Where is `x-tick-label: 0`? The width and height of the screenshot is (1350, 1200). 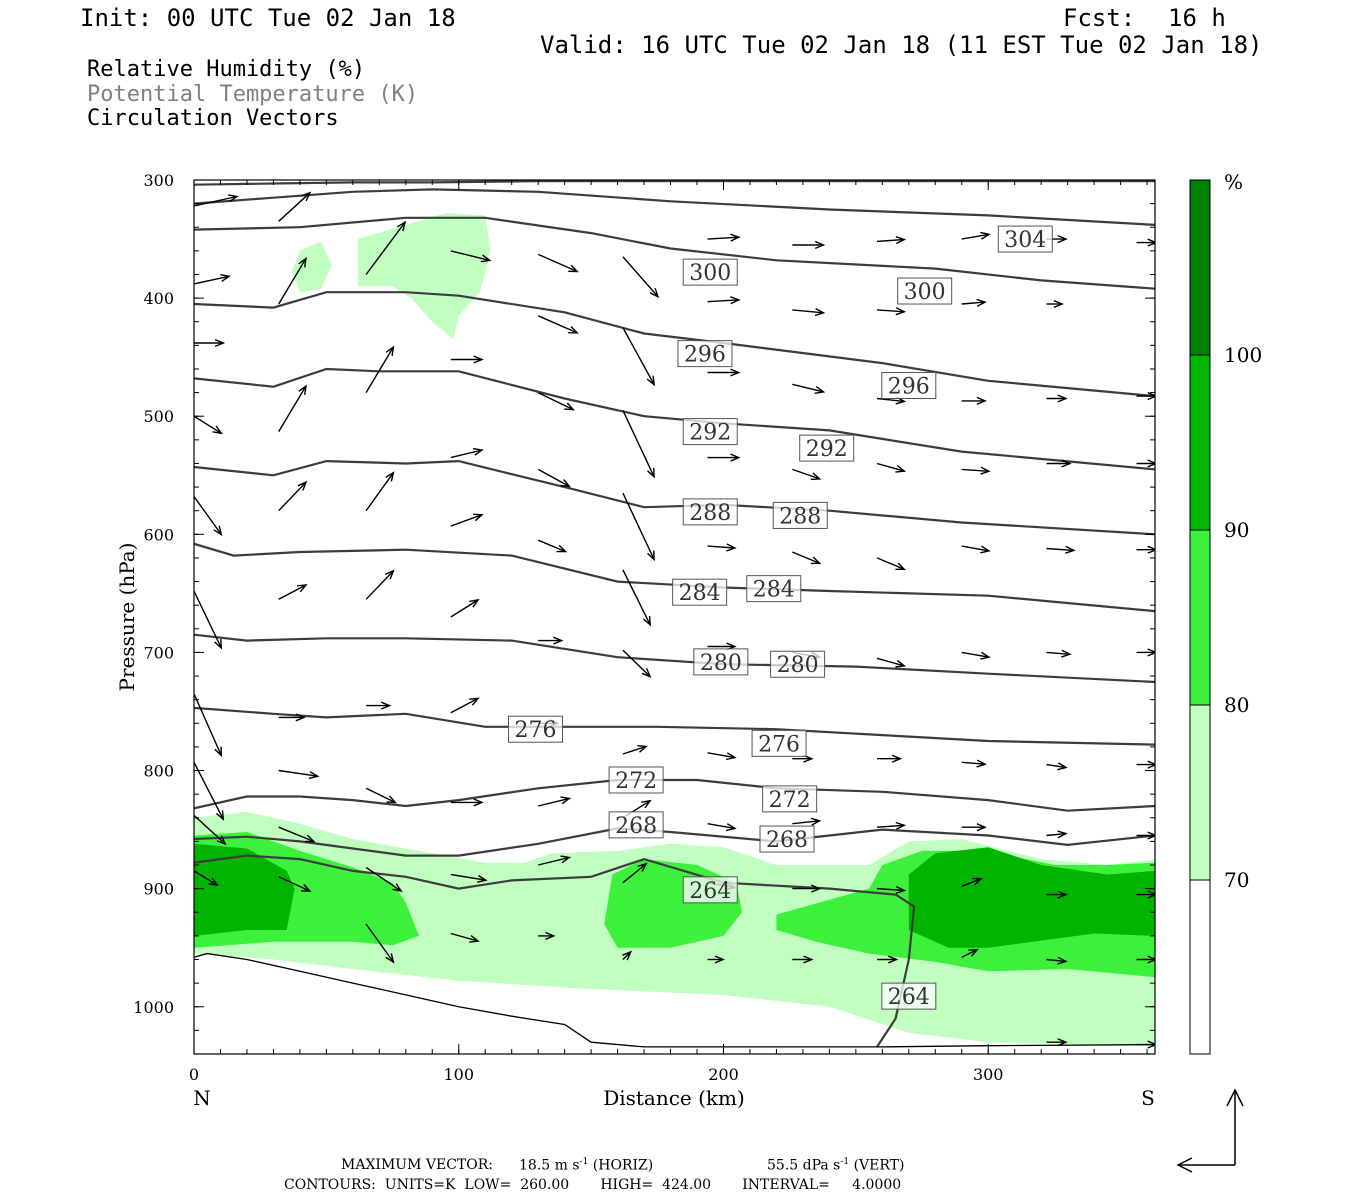
x-tick-label: 0 is located at coordinates (194, 1074).